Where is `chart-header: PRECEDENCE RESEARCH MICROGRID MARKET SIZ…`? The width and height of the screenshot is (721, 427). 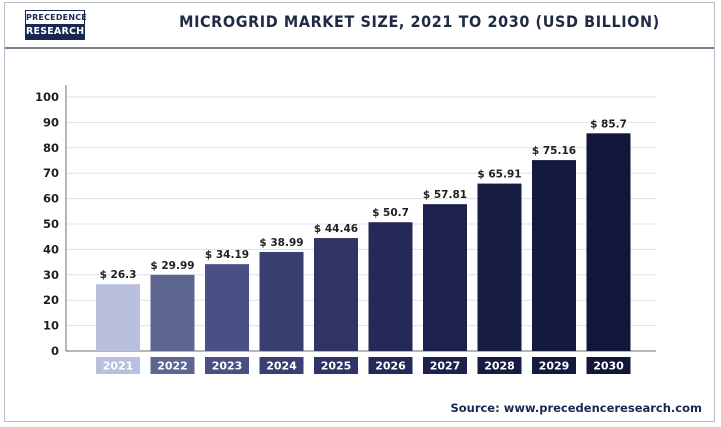 chart-header: PRECEDENCE RESEARCH MICROGRID MARKET SIZ… is located at coordinates (359, 26).